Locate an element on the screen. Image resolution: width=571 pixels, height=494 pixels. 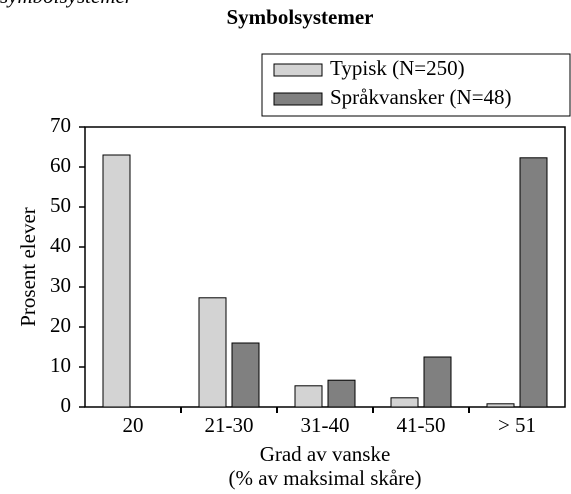
x-tick-label: 20 is located at coordinates (133, 425).